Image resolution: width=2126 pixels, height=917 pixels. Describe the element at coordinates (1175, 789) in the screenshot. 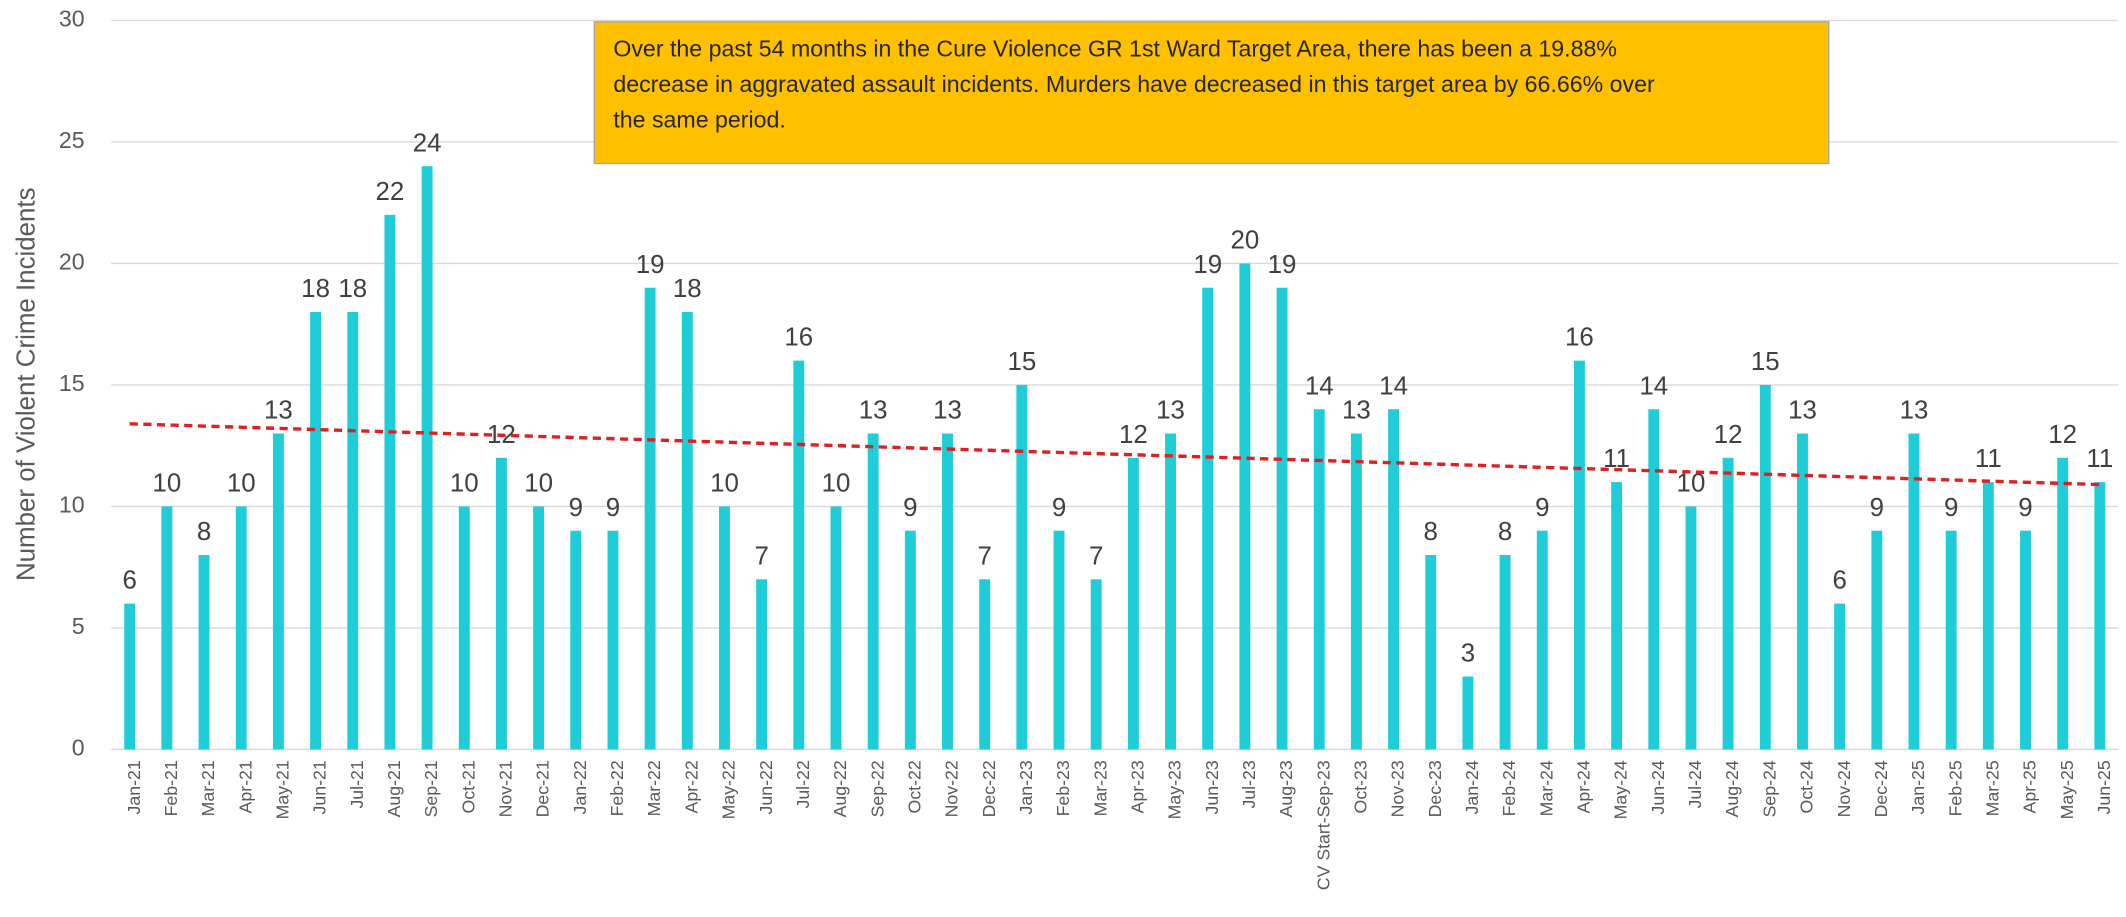

I see `x-tick-label: May-23` at that location.